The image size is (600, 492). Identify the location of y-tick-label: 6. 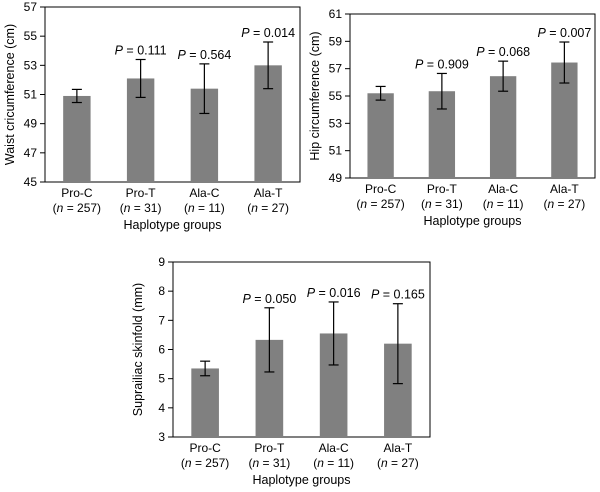
(161, 350).